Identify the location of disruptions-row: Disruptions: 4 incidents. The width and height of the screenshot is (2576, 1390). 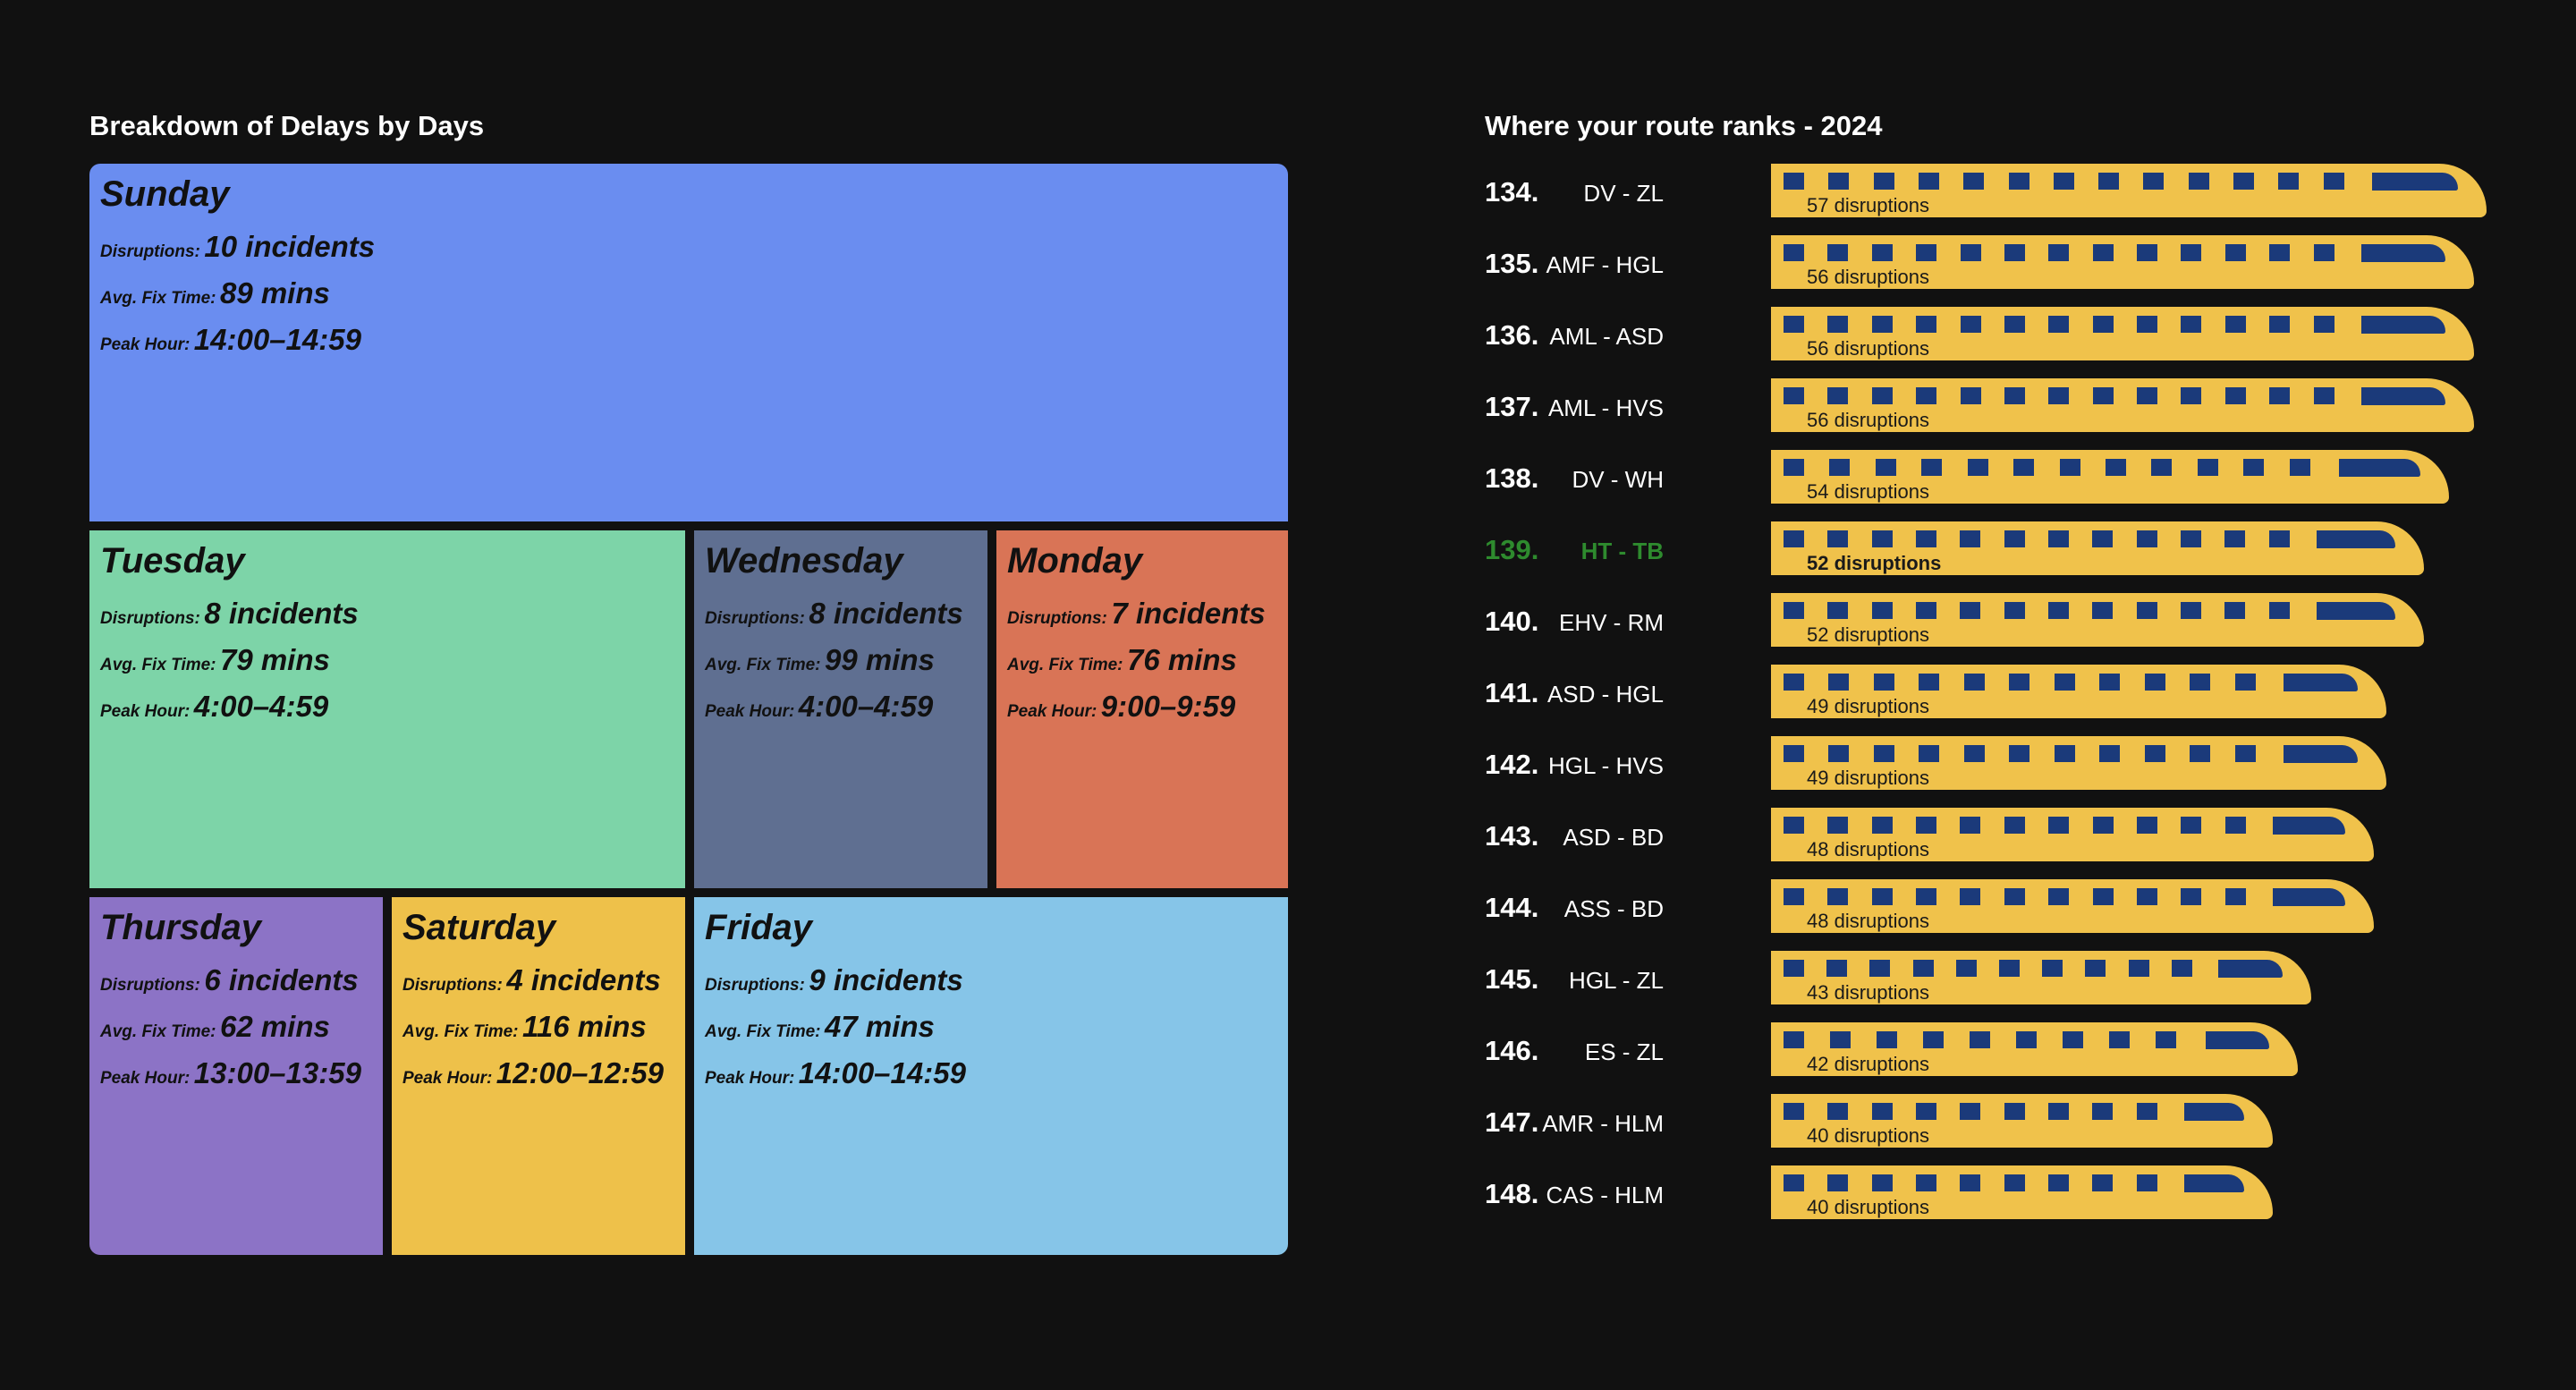
(538, 980).